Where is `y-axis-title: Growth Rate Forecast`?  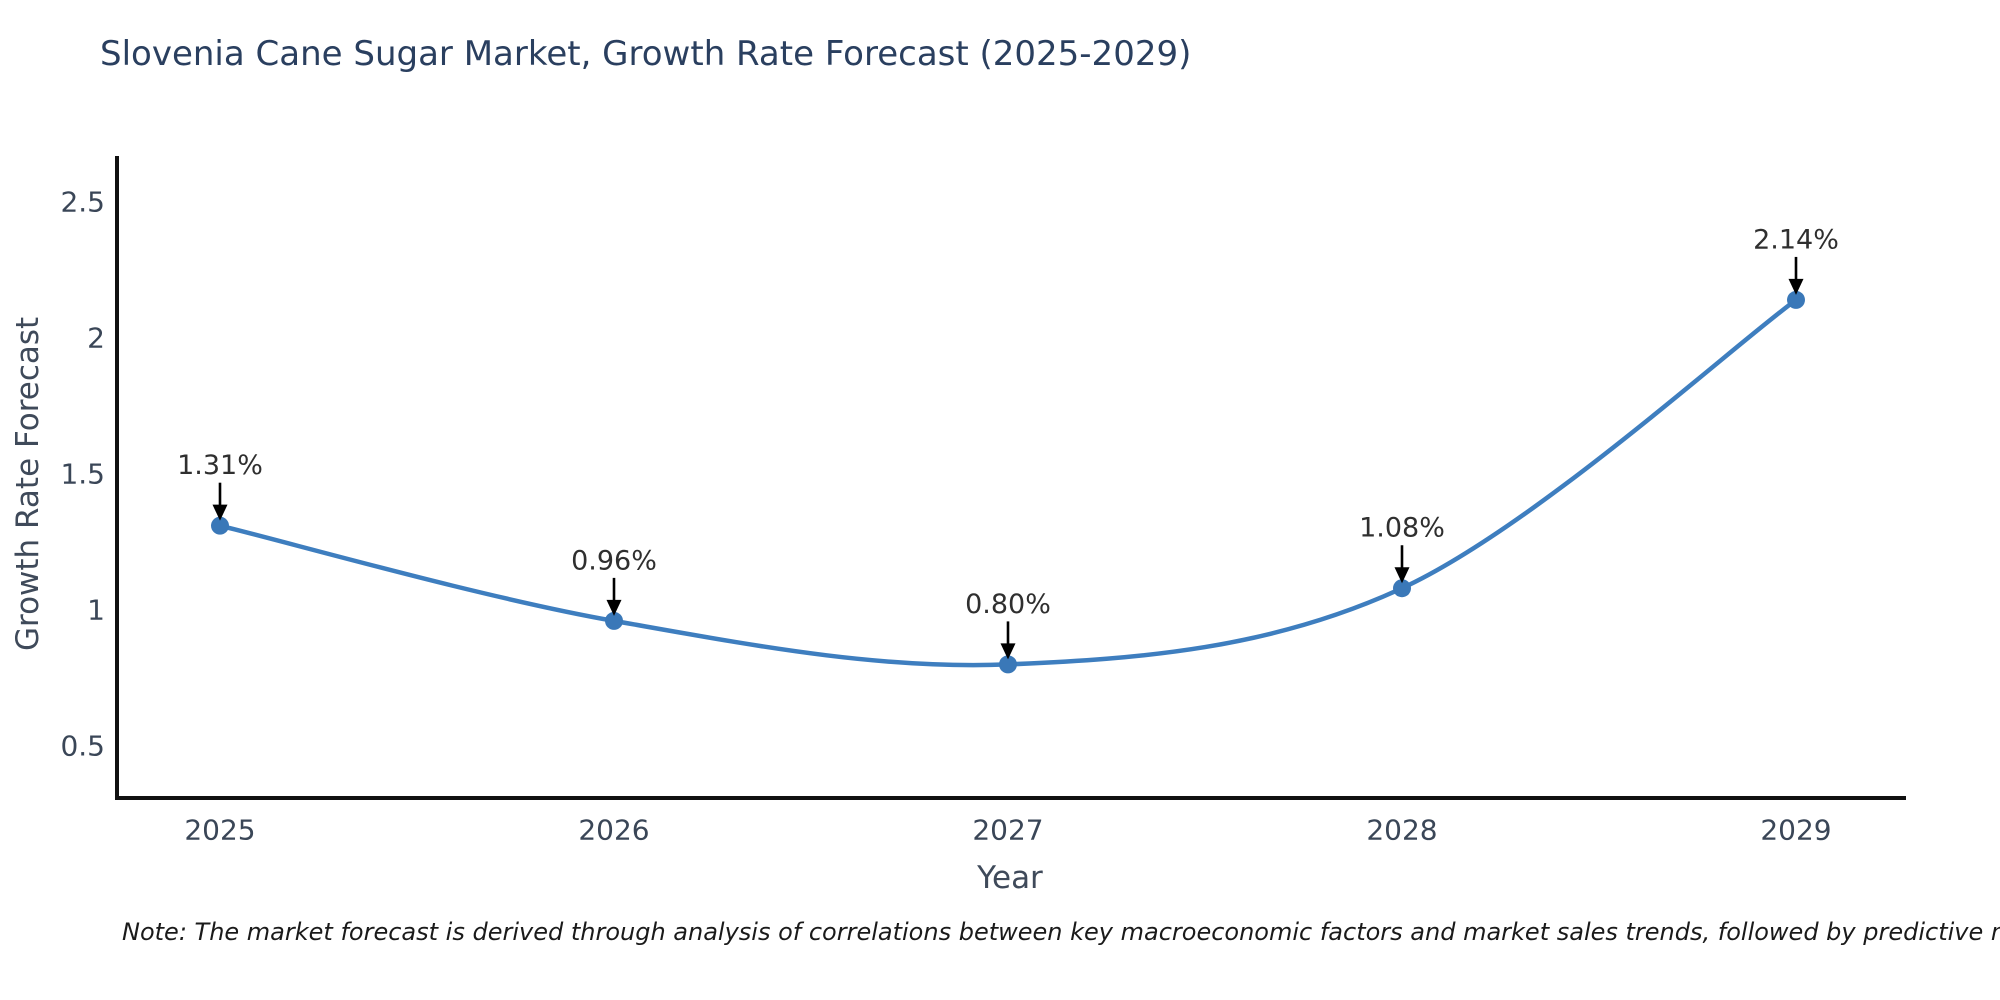 y-axis-title: Growth Rate Forecast is located at coordinates (28, 483).